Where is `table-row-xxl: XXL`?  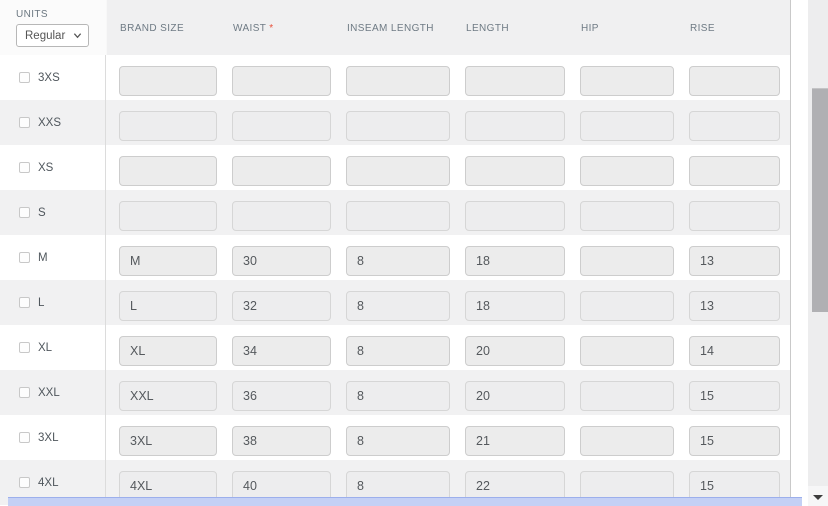
table-row-xxl: XXL is located at coordinates (395, 392).